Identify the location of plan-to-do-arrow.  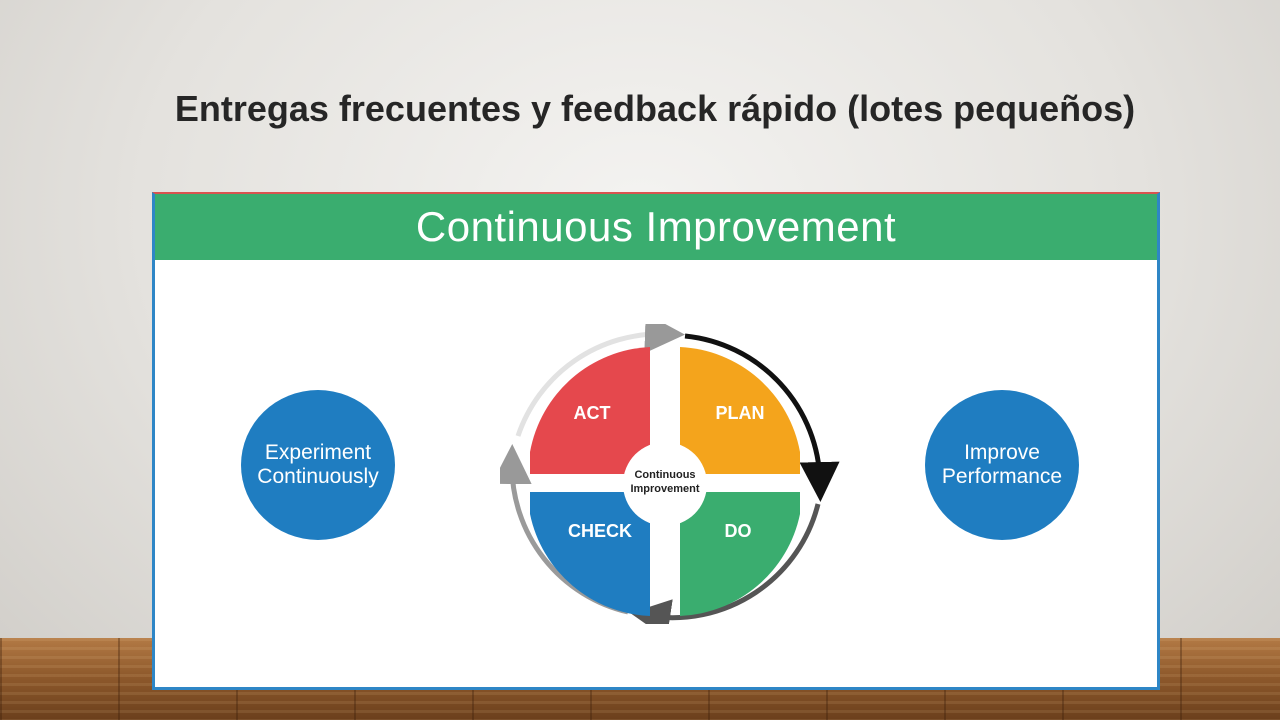
(762, 417).